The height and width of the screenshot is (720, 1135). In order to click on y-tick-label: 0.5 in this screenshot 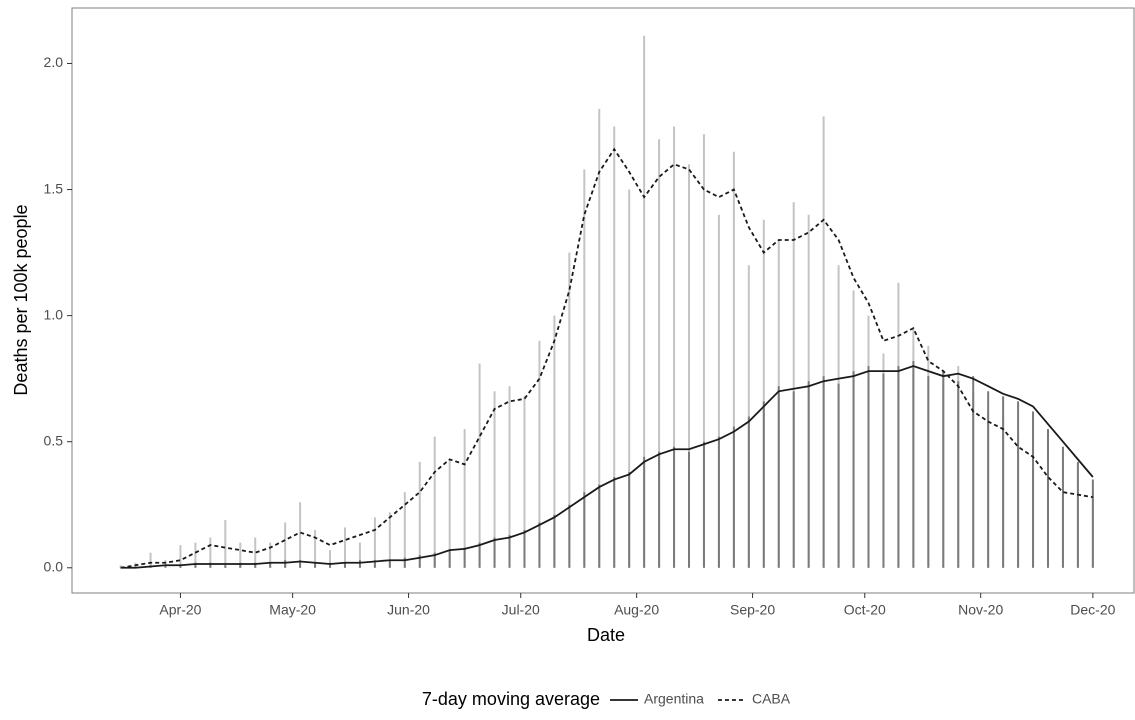, I will do `click(54, 440)`.